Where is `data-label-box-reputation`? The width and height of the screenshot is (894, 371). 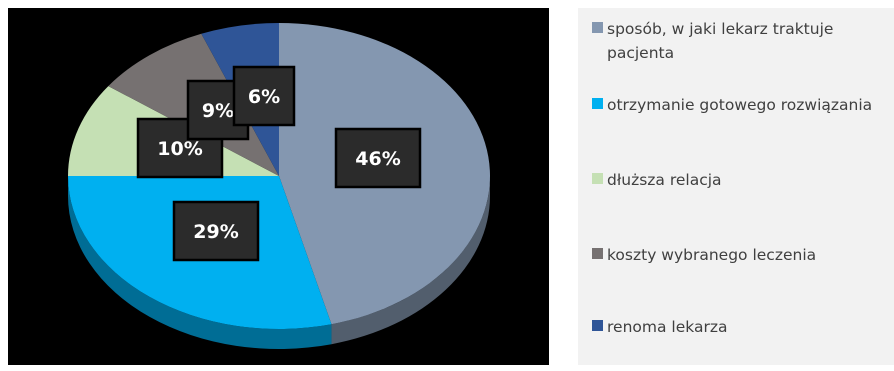
data-label-box-reputation is located at coordinates (264, 96).